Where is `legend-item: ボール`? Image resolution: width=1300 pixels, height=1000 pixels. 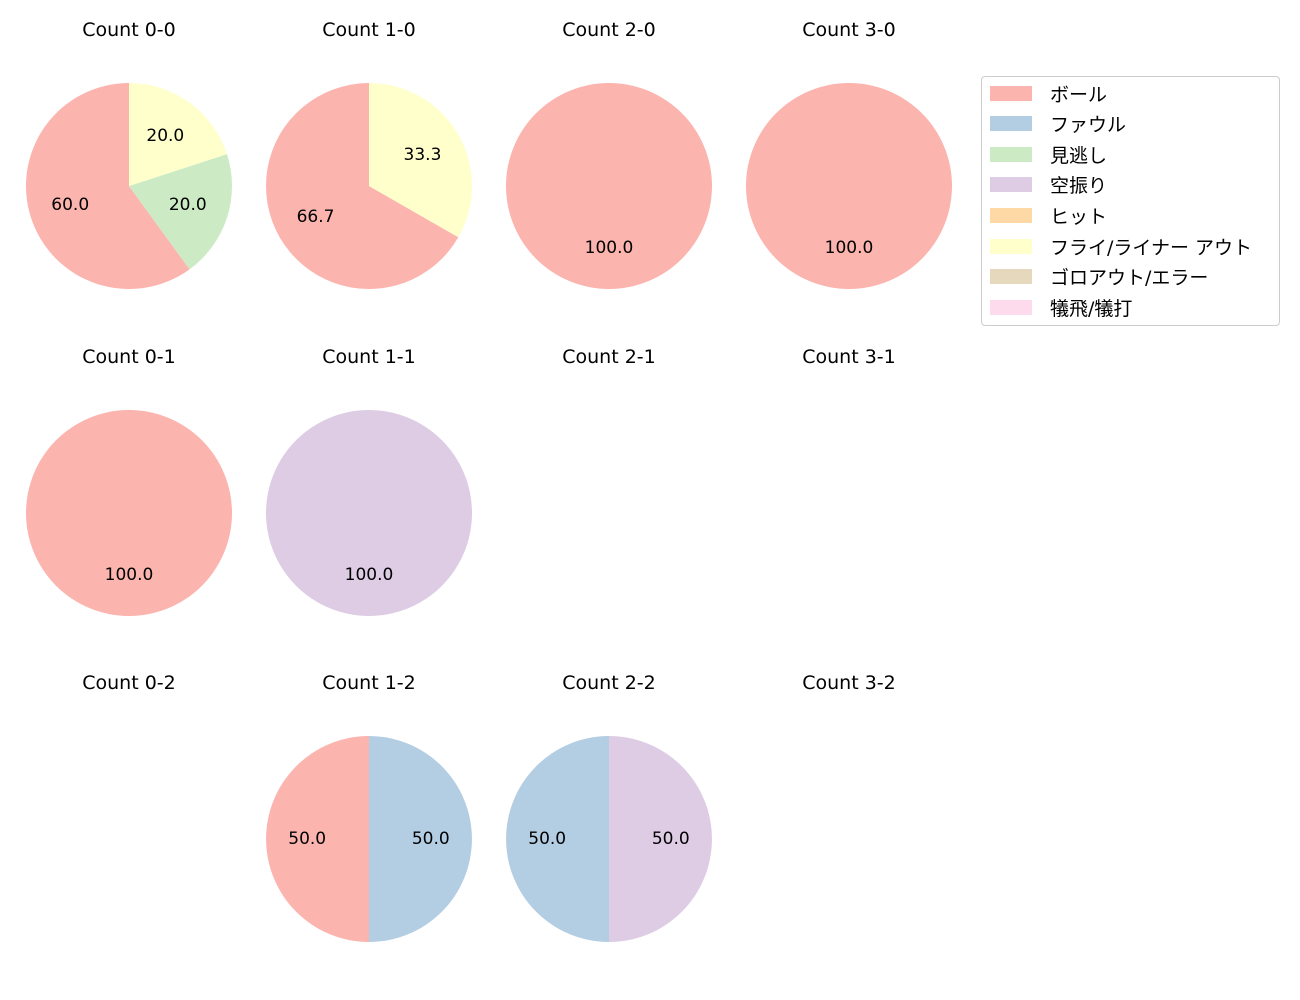
legend-item: ボール is located at coordinates (1049, 93).